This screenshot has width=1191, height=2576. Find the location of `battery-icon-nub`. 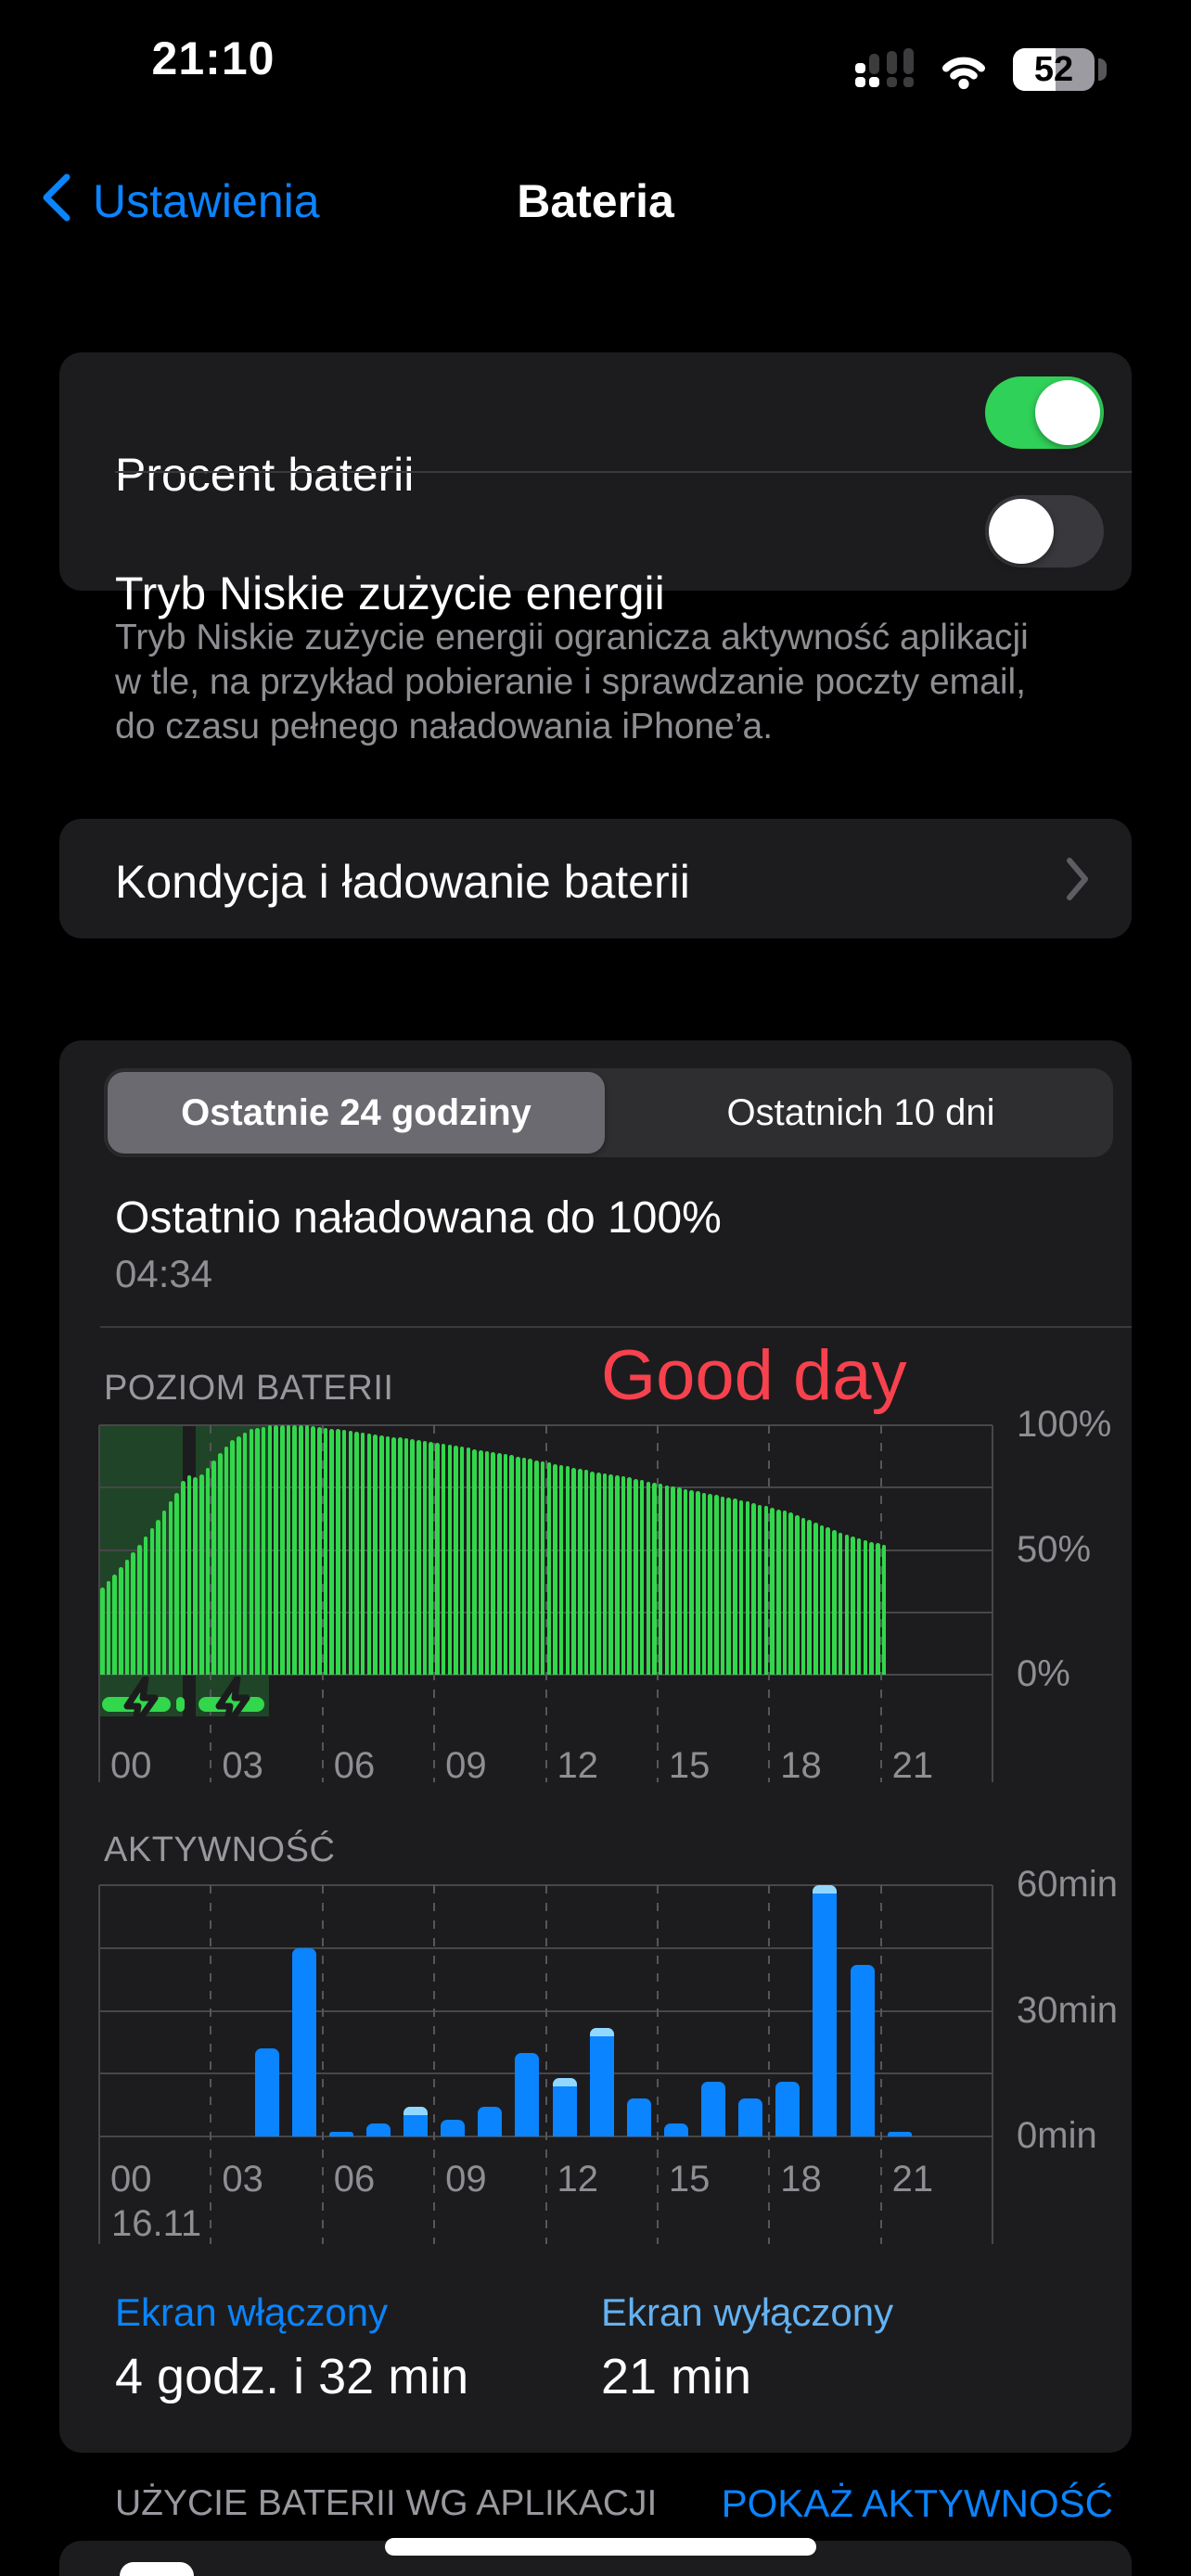

battery-icon-nub is located at coordinates (1102, 69).